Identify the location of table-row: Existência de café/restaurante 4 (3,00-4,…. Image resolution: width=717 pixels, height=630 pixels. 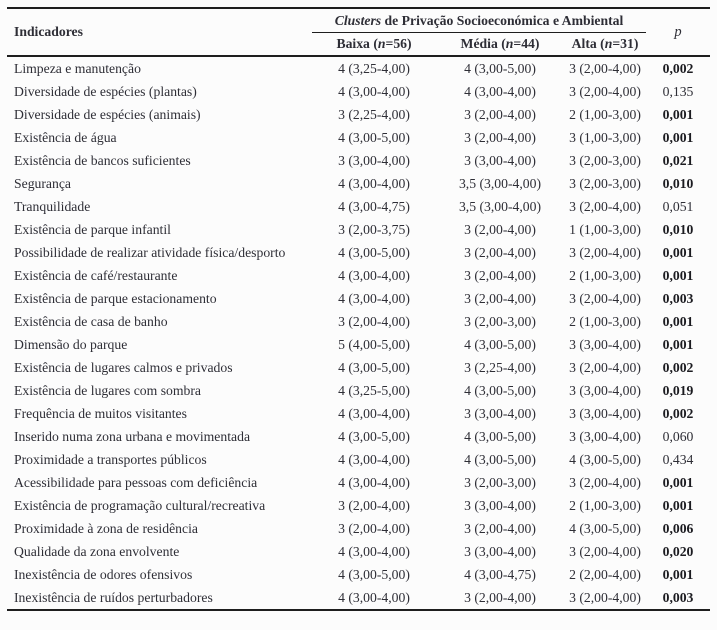
(358, 275).